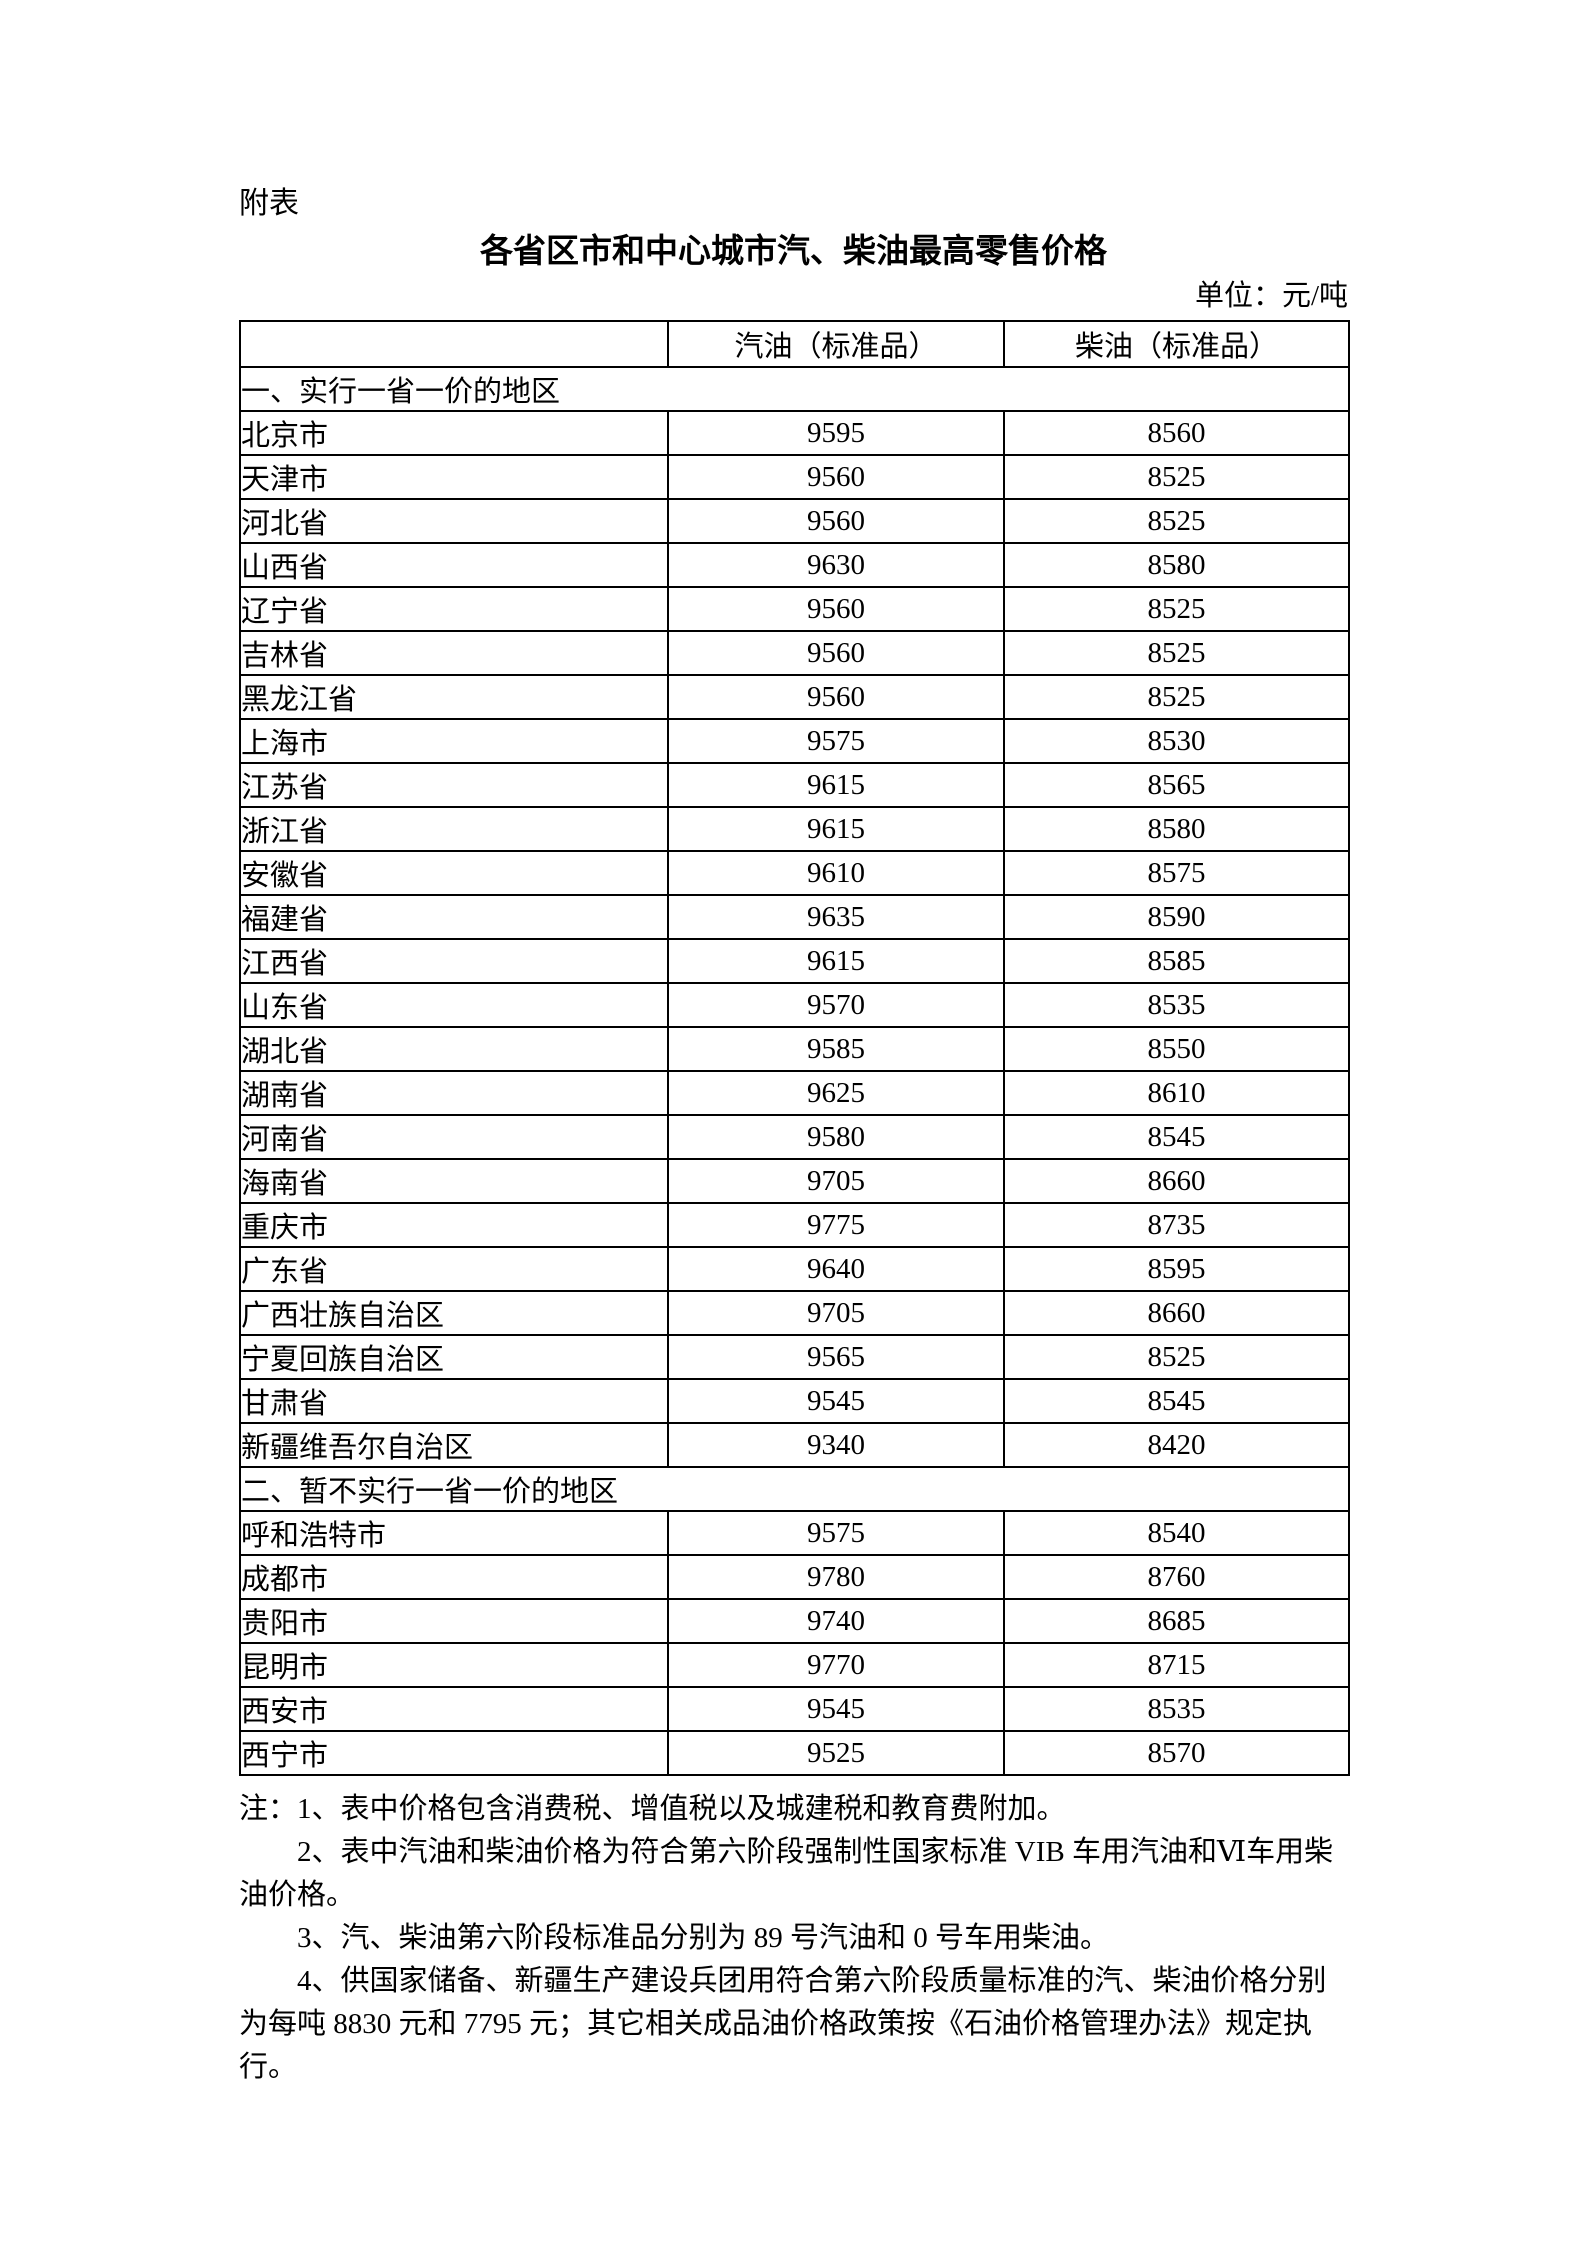 The width and height of the screenshot is (1587, 2245). What do you see at coordinates (1176, 1181) in the screenshot?
I see `diesel-price-cell: 8660` at bounding box center [1176, 1181].